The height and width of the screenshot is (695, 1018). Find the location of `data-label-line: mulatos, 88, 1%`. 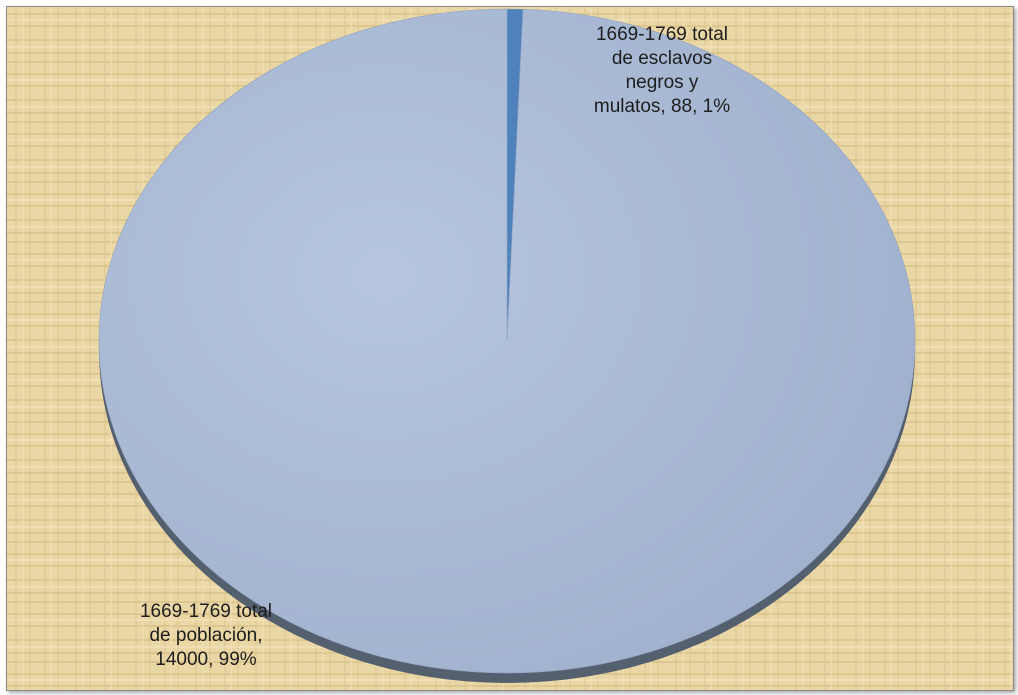

data-label-line: mulatos, 88, 1% is located at coordinates (662, 106).